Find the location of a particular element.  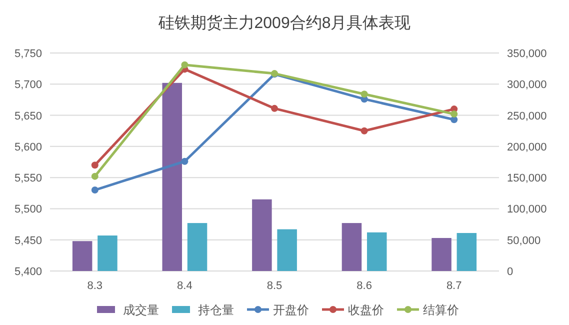

legend-label: 开盘价 is located at coordinates (291, 310).